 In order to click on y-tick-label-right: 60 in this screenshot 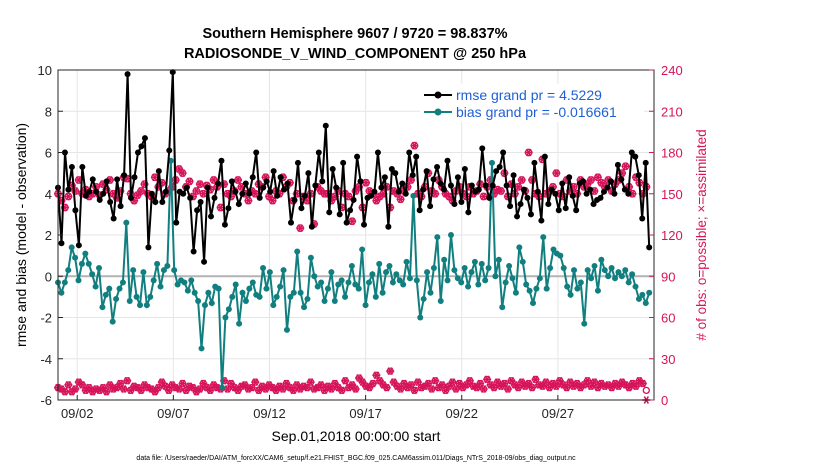, I will do `click(668, 318)`.